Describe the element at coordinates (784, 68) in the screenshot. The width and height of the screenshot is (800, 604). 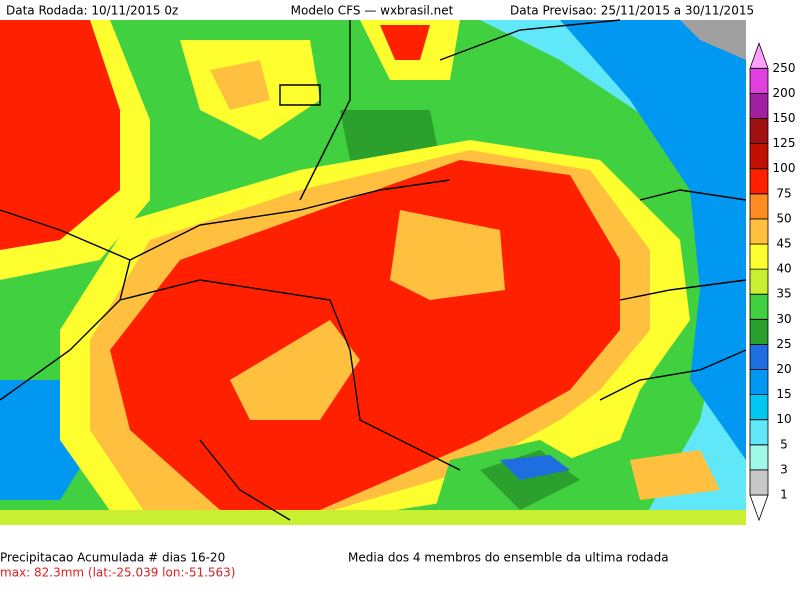
I see `colorbar-label: 250` at that location.